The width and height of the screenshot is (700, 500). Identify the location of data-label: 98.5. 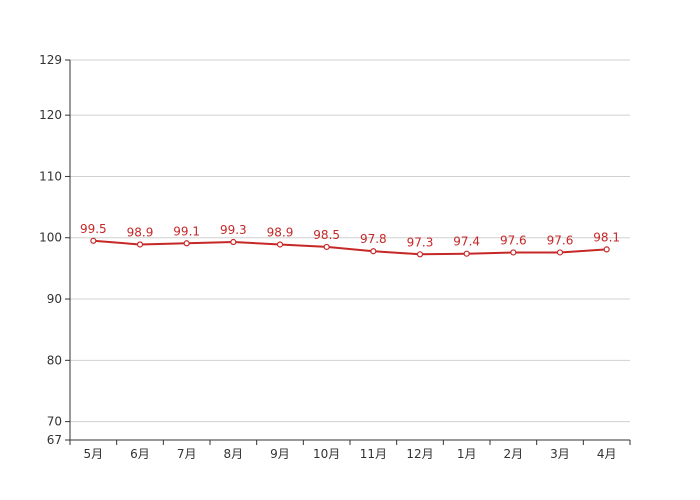
(326, 235).